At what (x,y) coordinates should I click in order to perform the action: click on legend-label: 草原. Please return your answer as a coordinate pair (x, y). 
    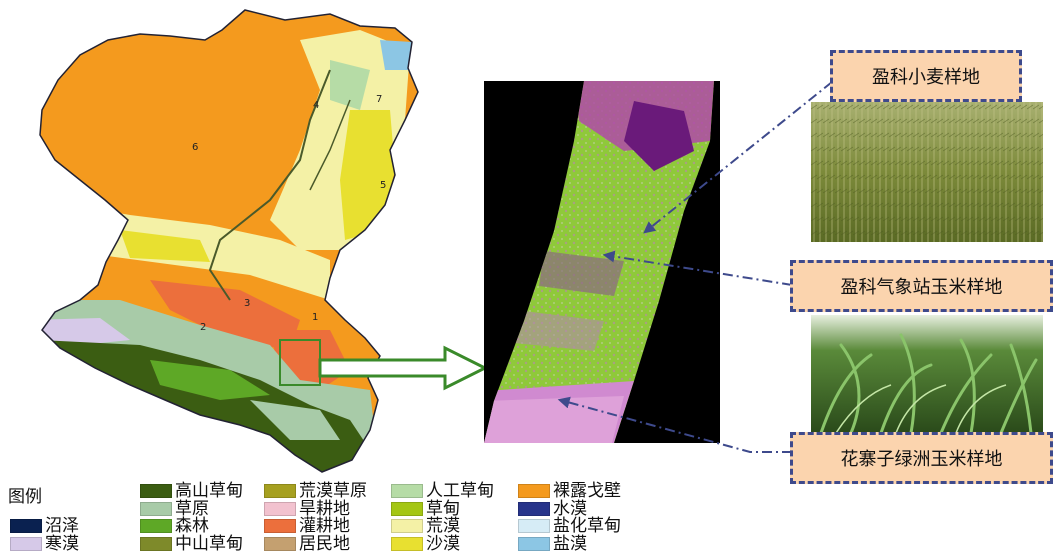
    Looking at the image, I should click on (192, 509).